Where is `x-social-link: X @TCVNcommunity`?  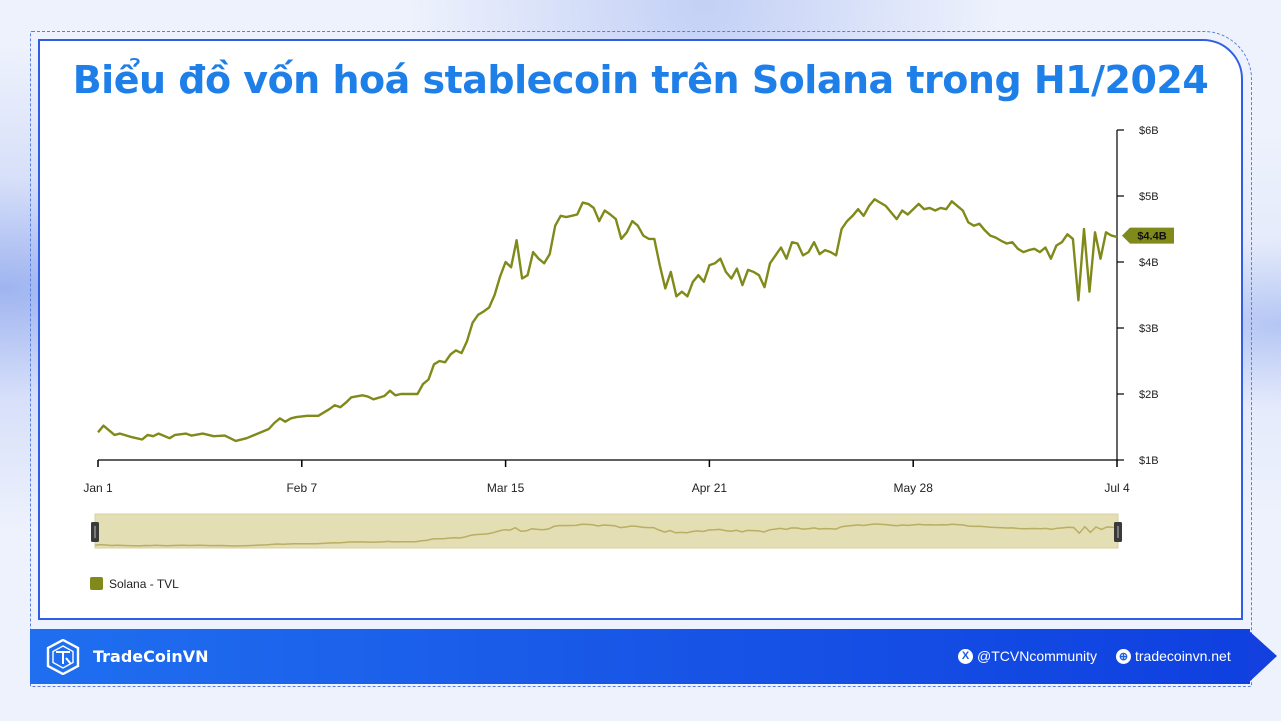
x-social-link: X @TCVNcommunity is located at coordinates (1027, 656).